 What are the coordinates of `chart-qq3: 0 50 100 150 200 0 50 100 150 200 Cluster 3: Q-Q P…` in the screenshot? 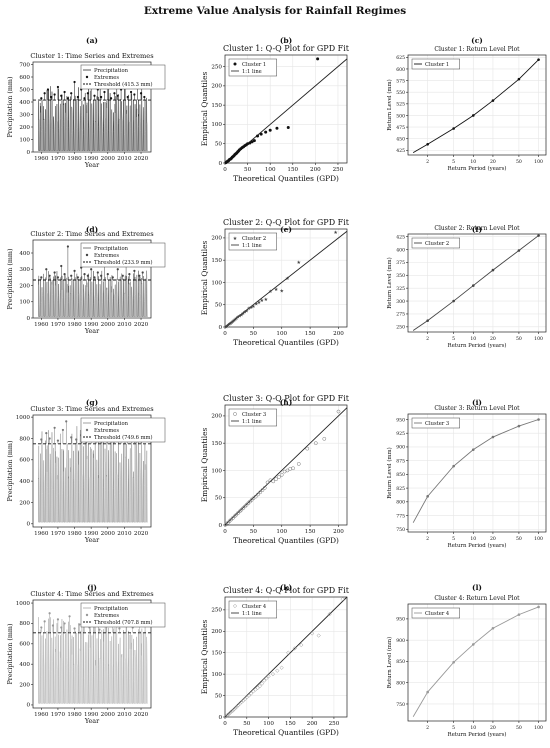 It's located at (275, 469).